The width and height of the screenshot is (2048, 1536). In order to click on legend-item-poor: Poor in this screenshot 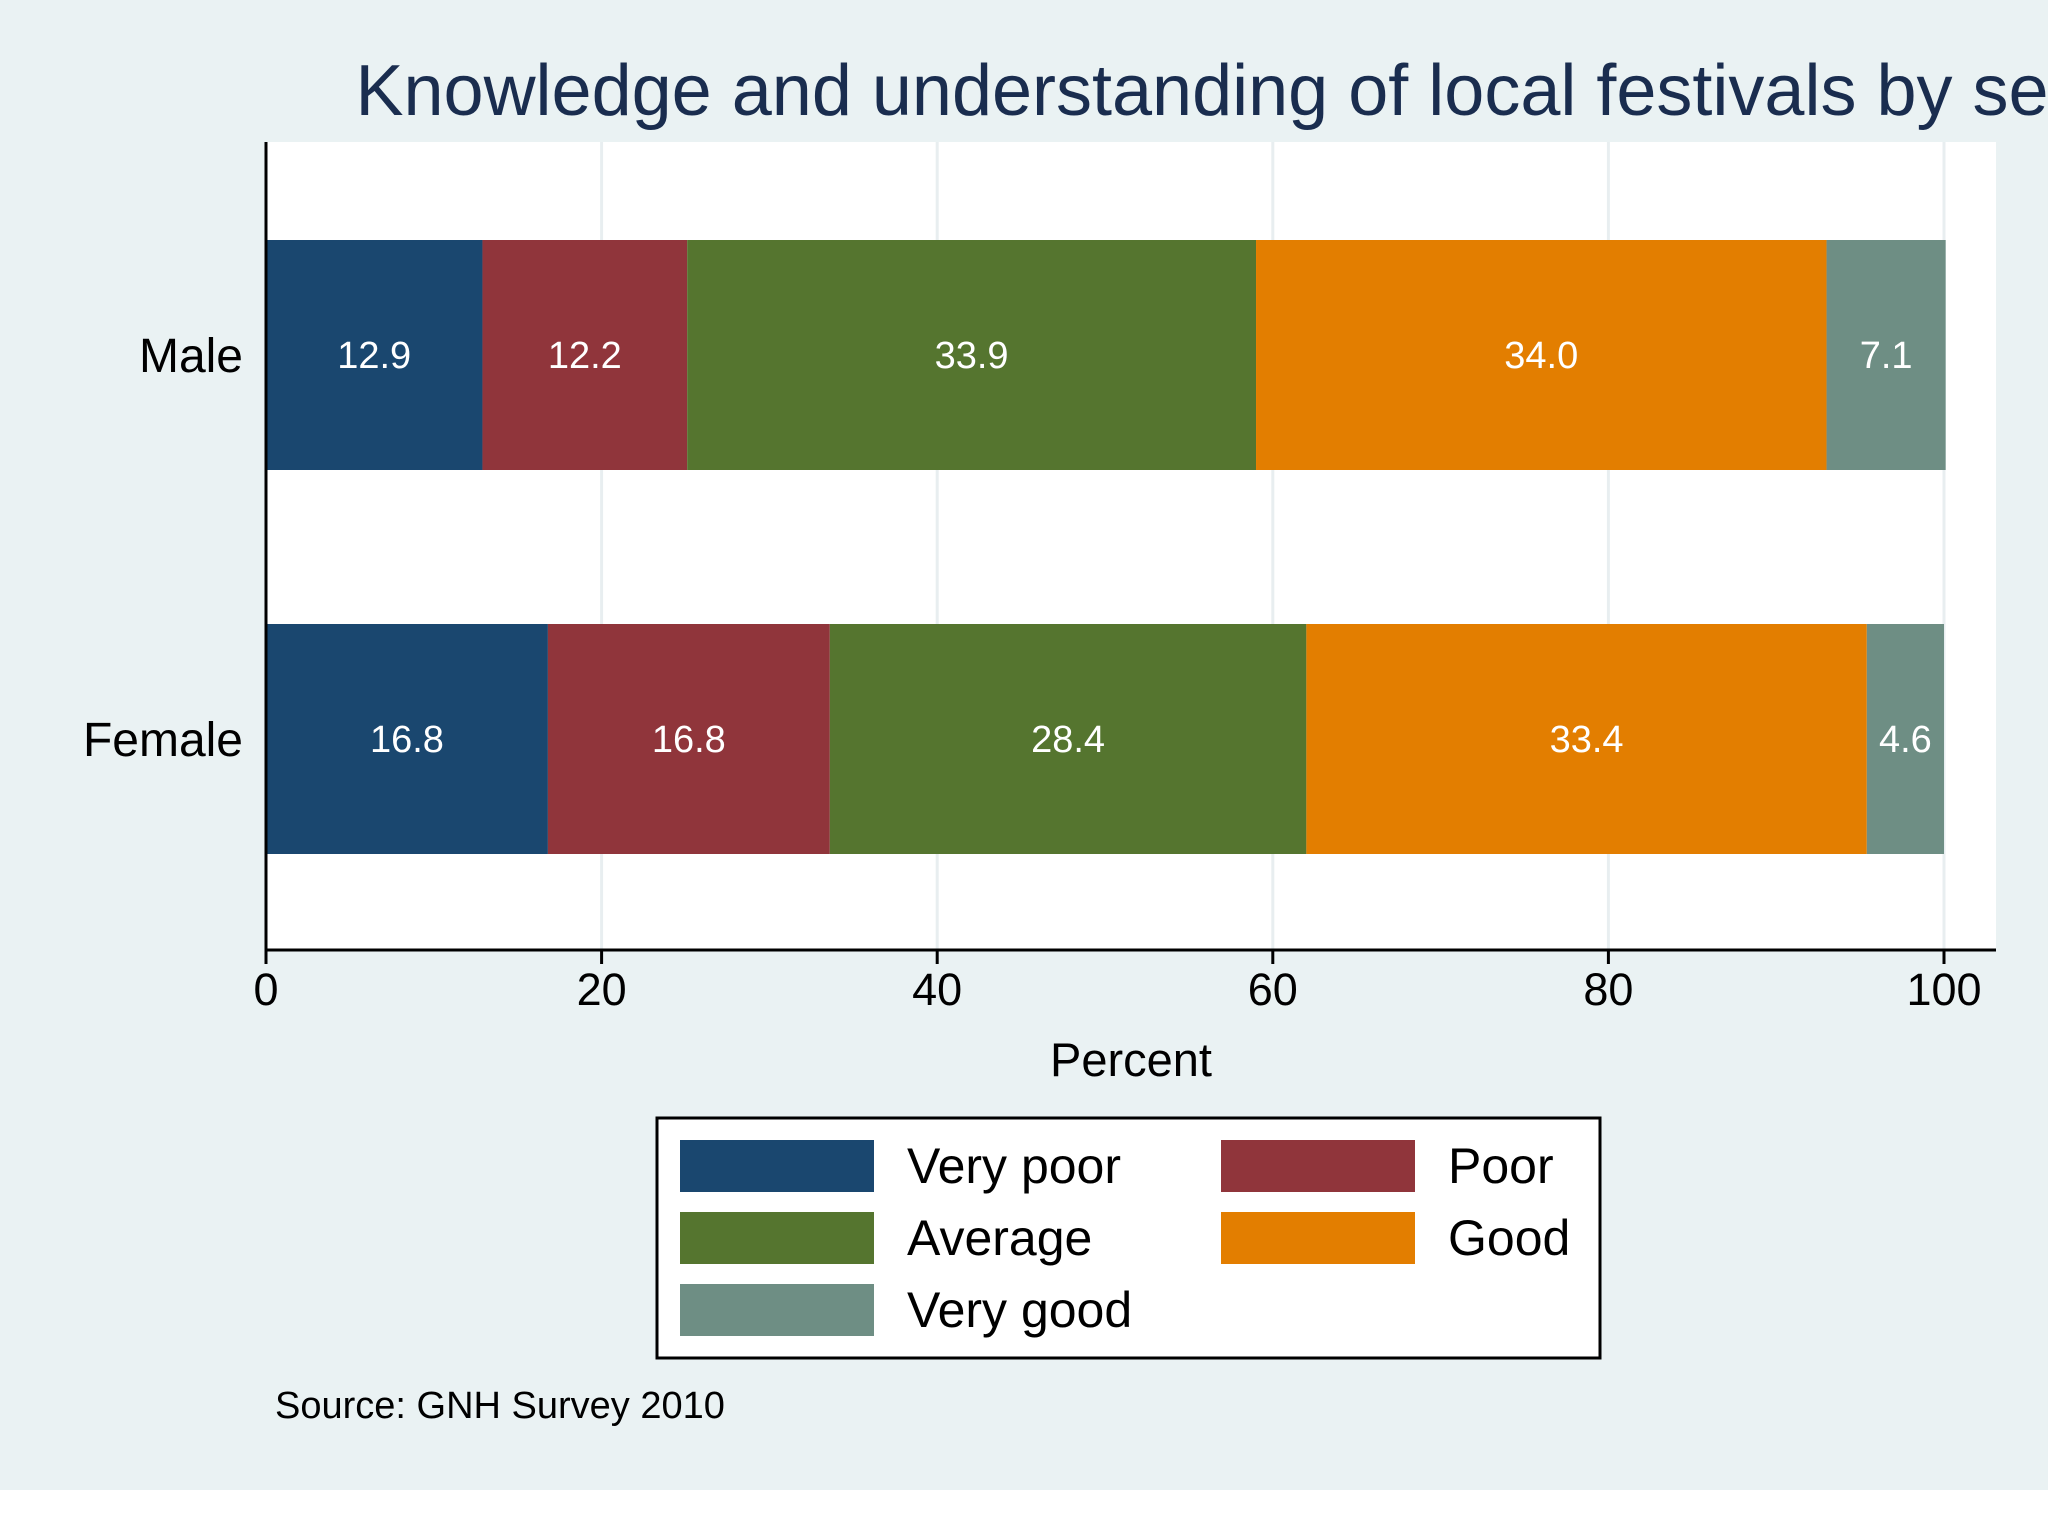, I will do `click(1387, 1166)`.